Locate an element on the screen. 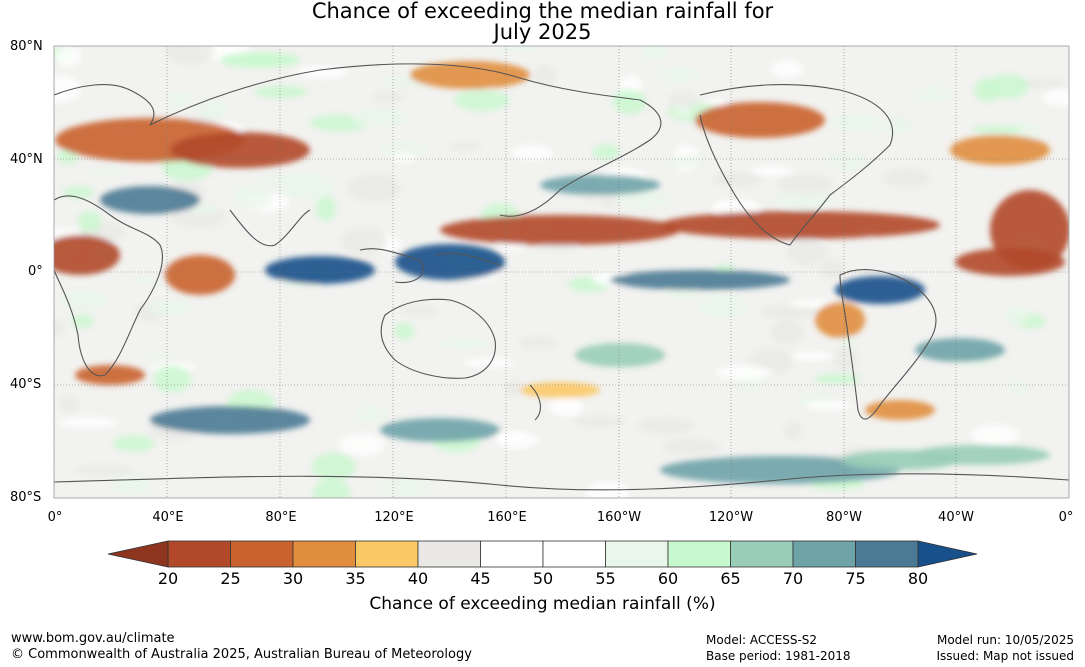 This screenshot has width=1085, height=667. footer-url: www.bom.gov.au/climate is located at coordinates (93, 638).